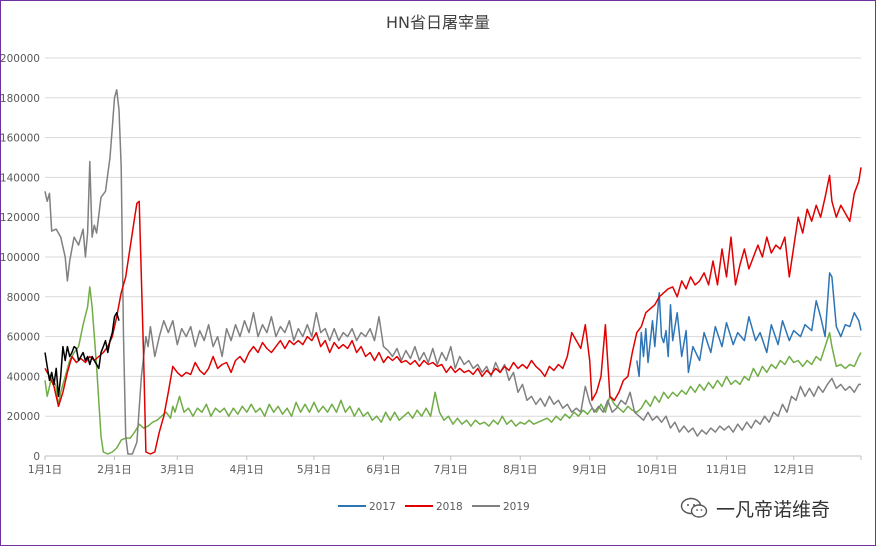 Image resolution: width=876 pixels, height=546 pixels. Describe the element at coordinates (749, 325) in the screenshot. I see `series-2017-line` at that location.